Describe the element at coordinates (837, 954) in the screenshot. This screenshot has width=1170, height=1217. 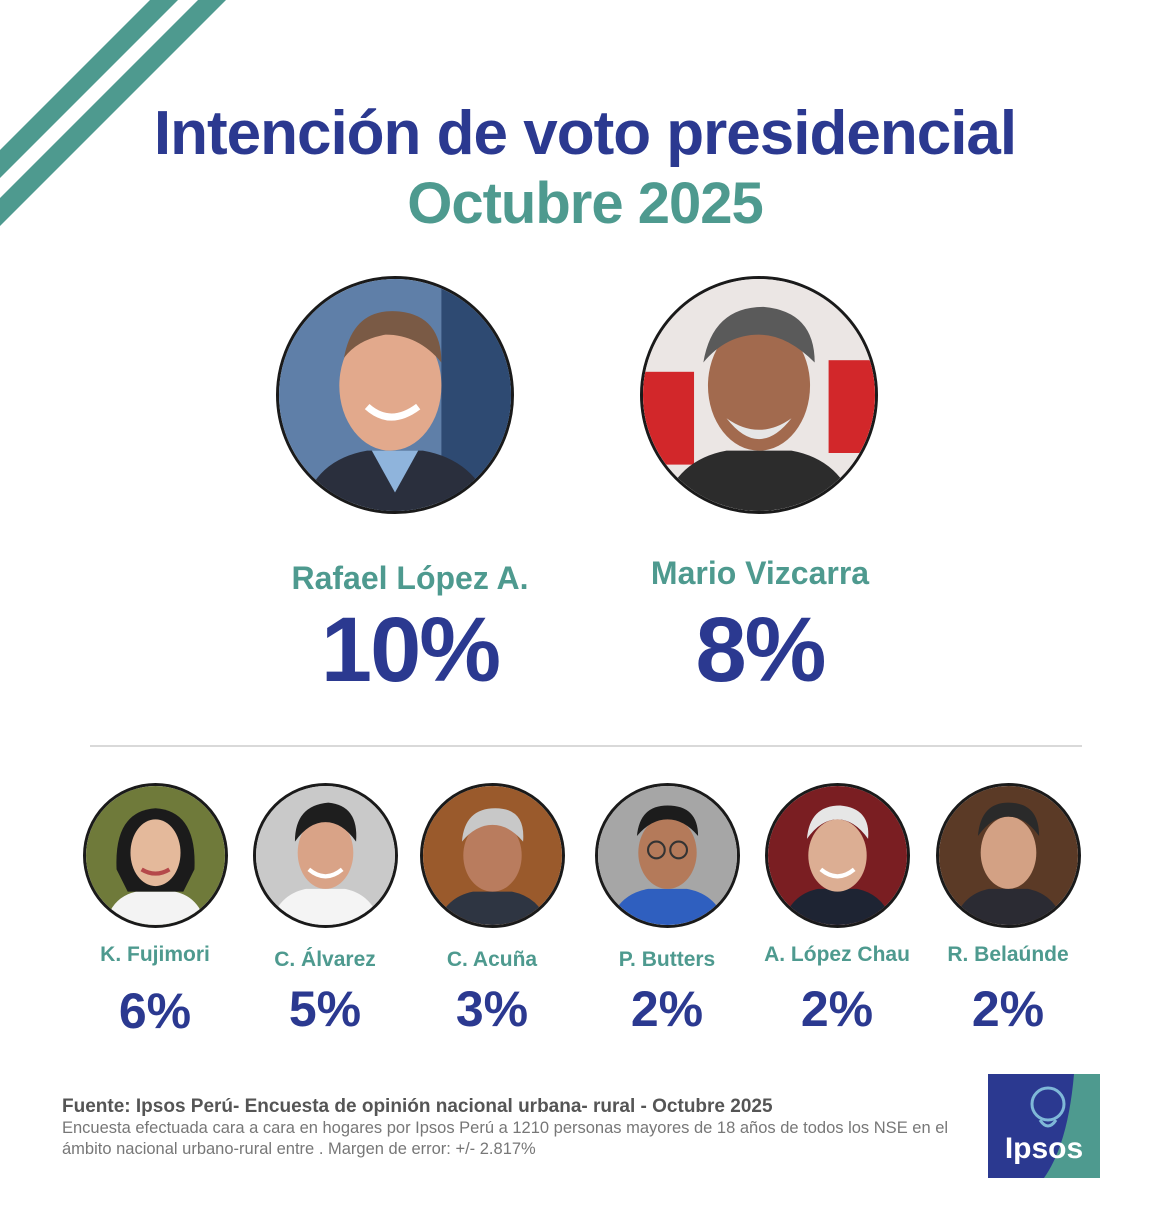
I see `candidate-name: A. López Chau` at that location.